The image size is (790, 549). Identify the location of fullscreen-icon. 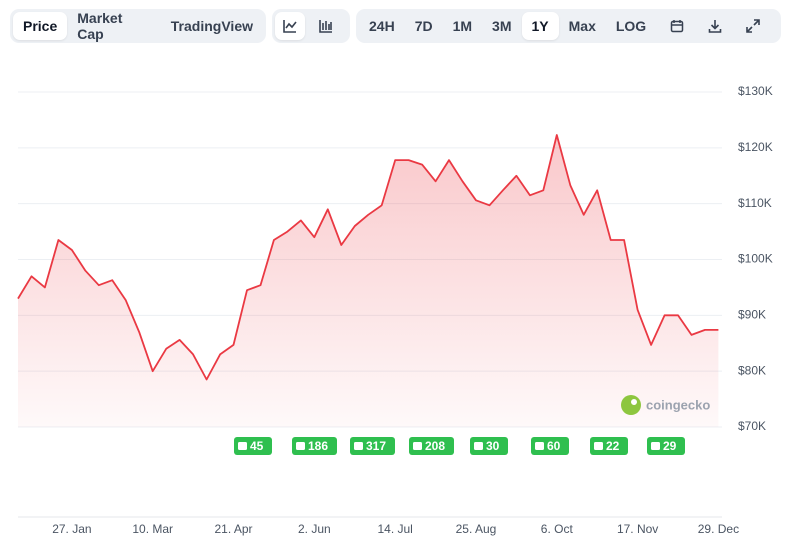
(753, 26).